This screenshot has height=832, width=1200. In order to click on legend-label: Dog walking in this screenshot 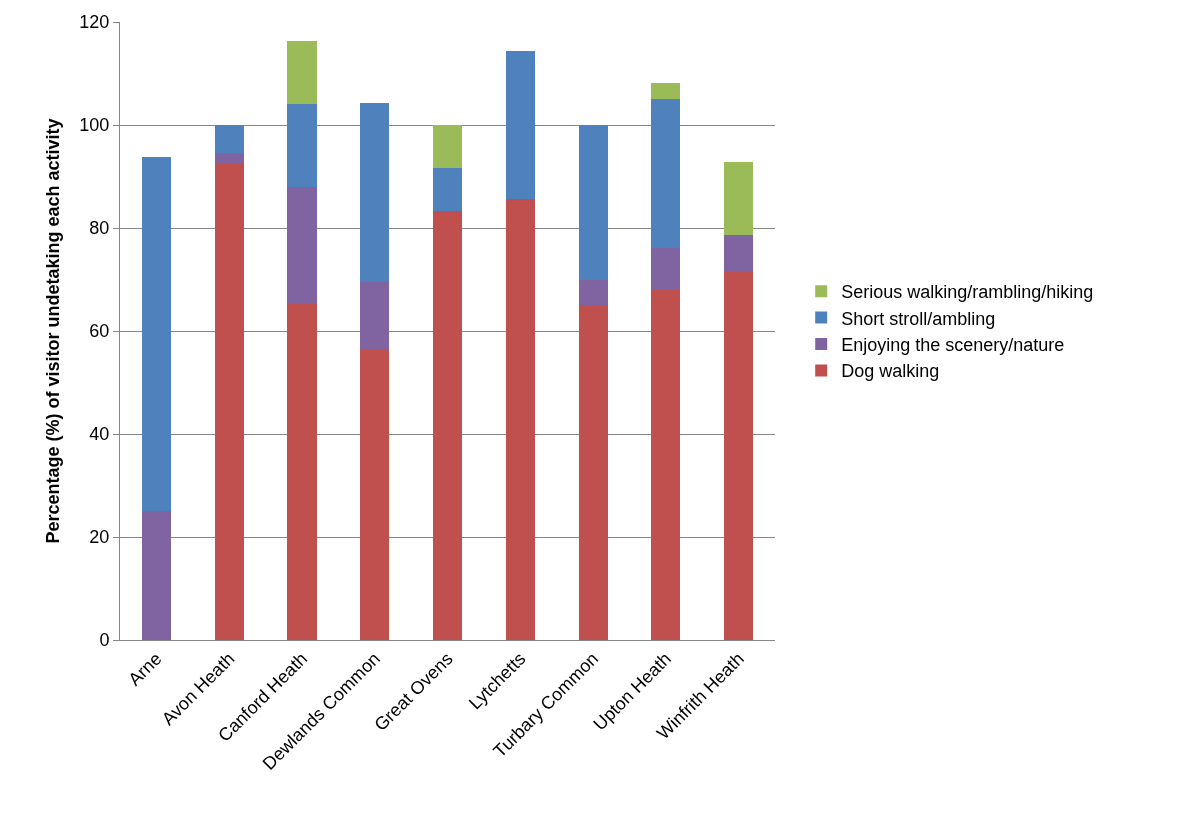, I will do `click(890, 371)`.